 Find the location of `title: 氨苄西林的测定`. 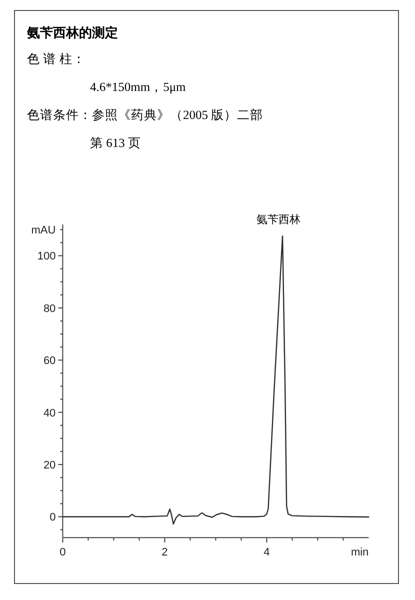

title: 氨苄西林的测定 is located at coordinates (72, 32).